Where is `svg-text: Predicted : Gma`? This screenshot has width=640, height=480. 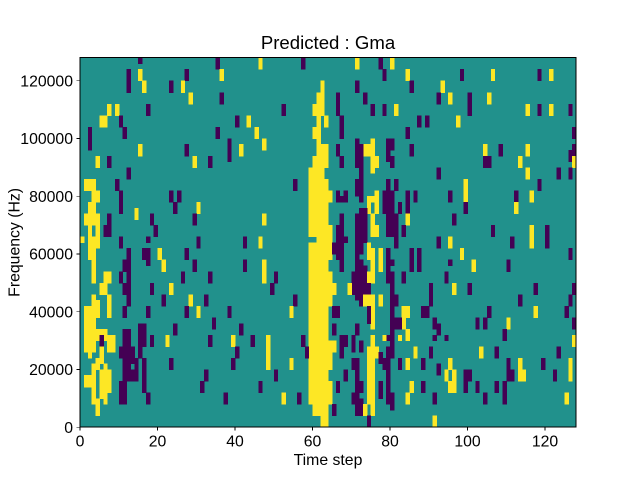
svg-text: Predicted : Gma is located at coordinates (328, 42).